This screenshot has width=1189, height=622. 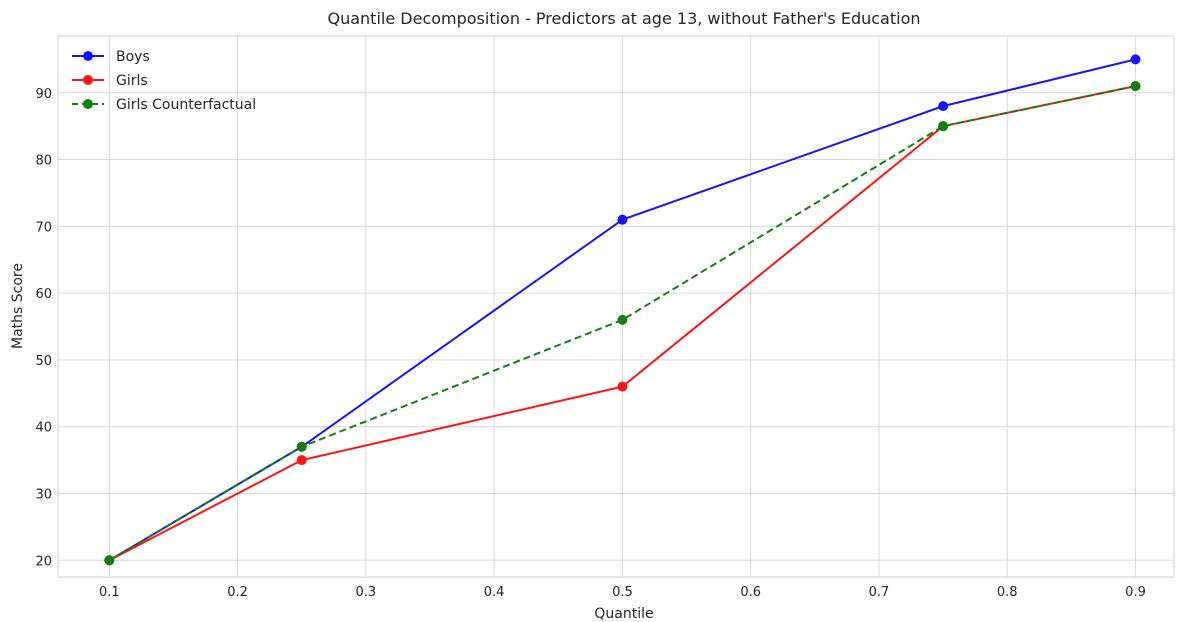 What do you see at coordinates (110, 81) in the screenshot?
I see `legend-item-girls: Girls` at bounding box center [110, 81].